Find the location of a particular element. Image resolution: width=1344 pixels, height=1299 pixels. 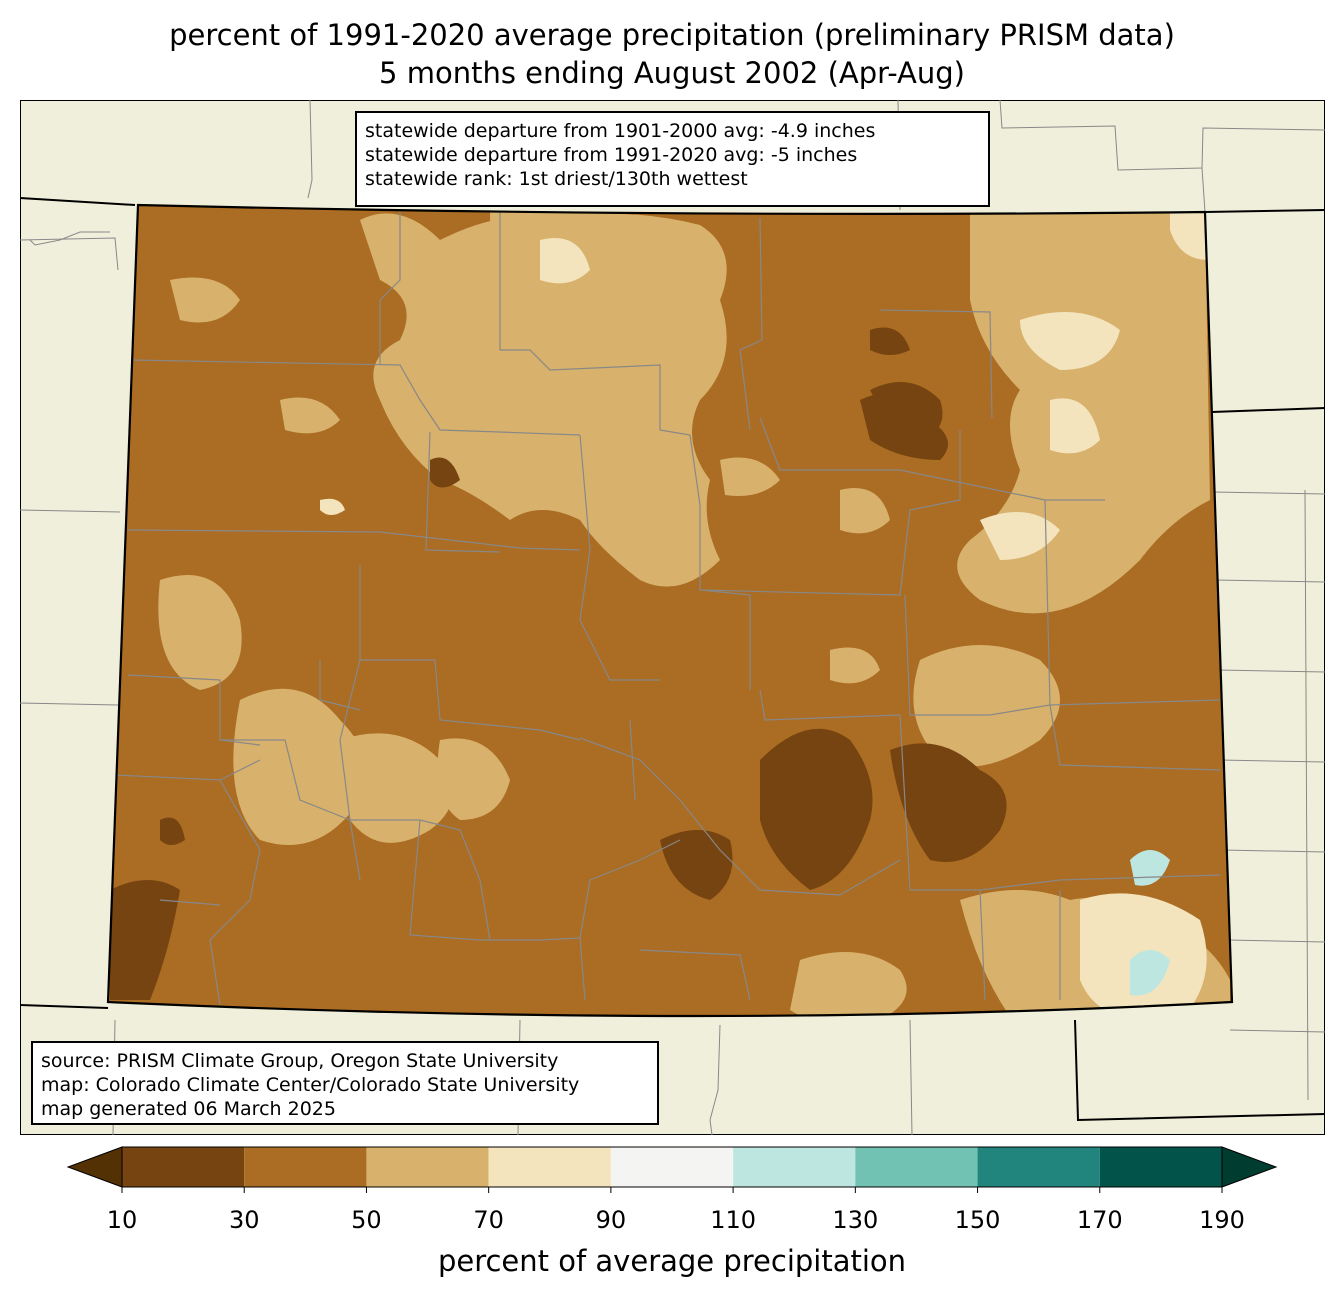

colorbar-tick-label: 190 is located at coordinates (1222, 1220).